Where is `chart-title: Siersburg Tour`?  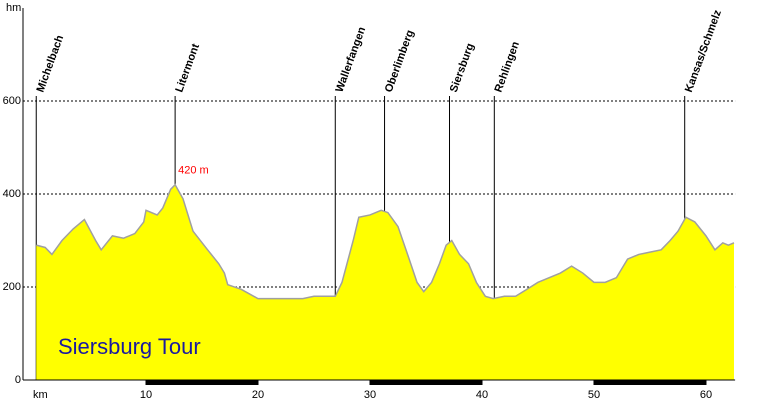
chart-title: Siersburg Tour is located at coordinates (129, 346).